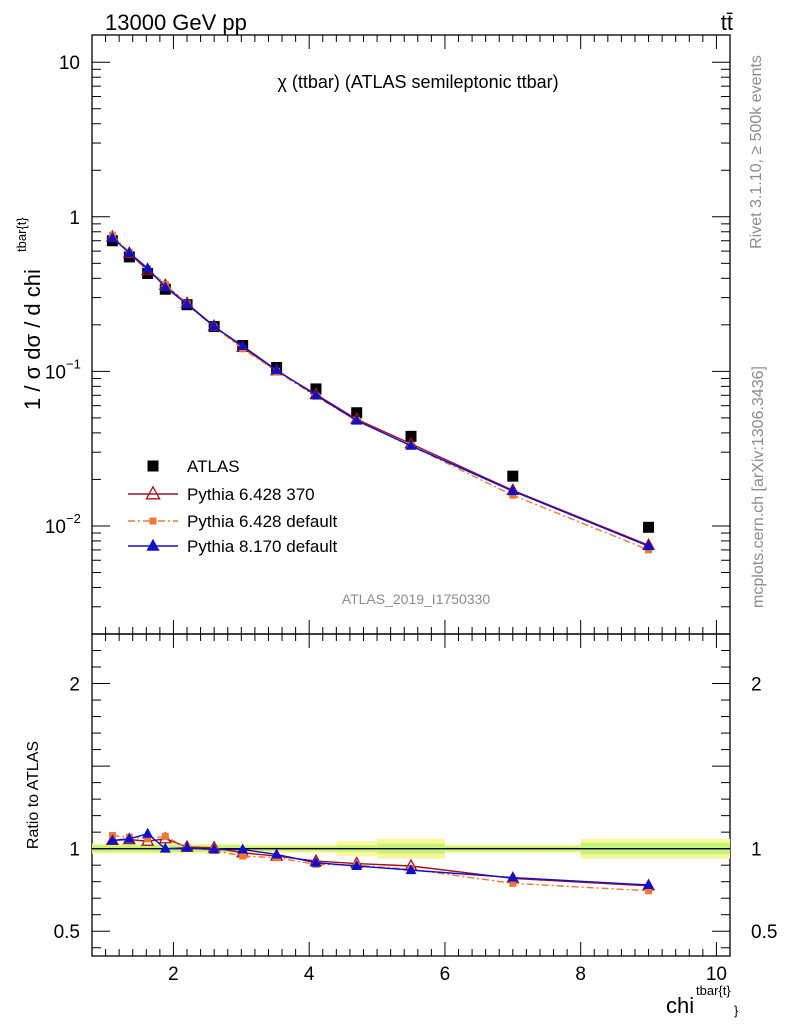 The image size is (786, 1024). What do you see at coordinates (74, 685) in the screenshot?
I see `ratio-y-tick-label-left: 2` at bounding box center [74, 685].